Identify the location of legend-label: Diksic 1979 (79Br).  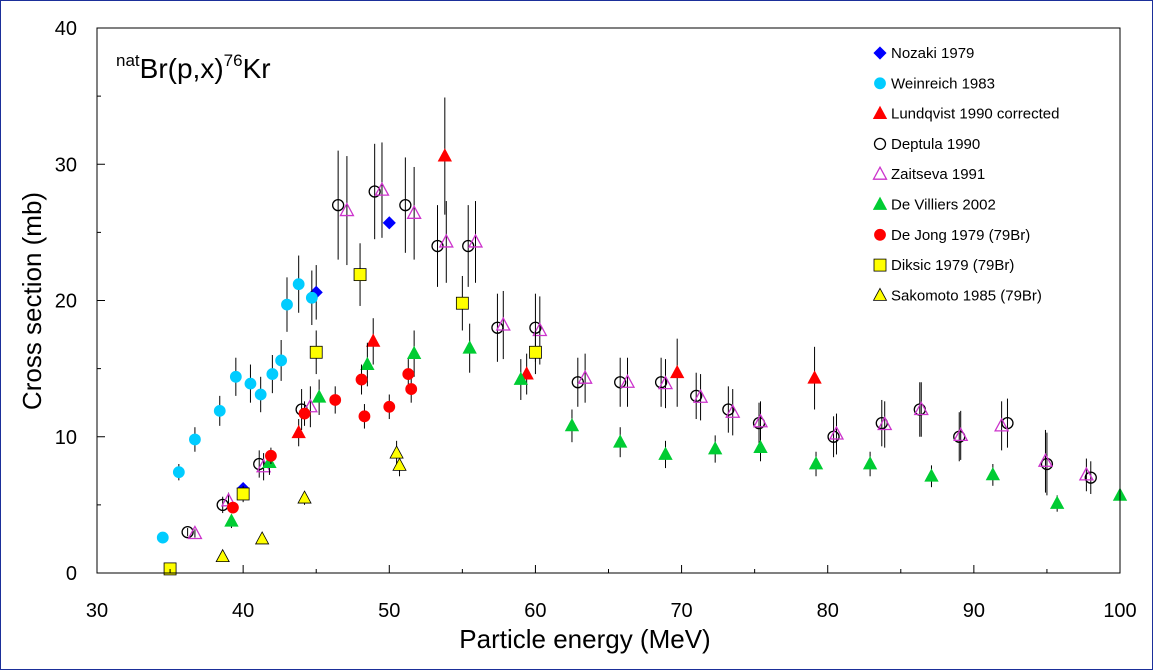
(952, 265).